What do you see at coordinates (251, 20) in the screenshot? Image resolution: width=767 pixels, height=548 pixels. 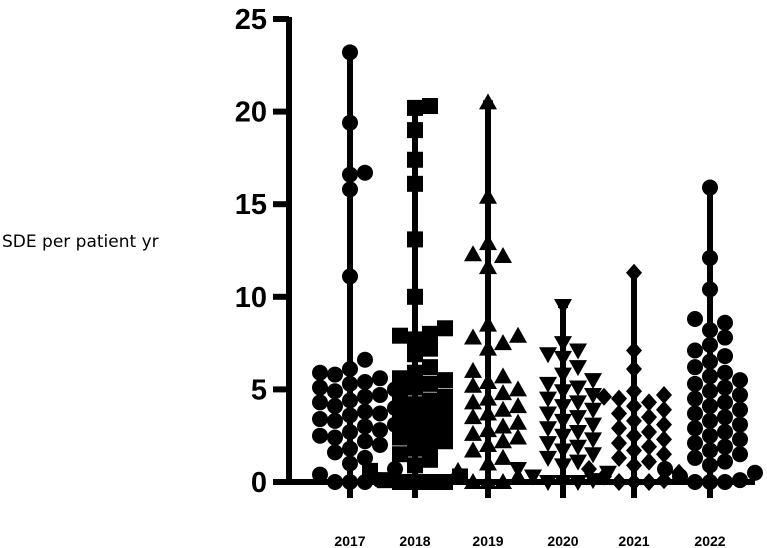 I see `y-tick-label: 25` at bounding box center [251, 20].